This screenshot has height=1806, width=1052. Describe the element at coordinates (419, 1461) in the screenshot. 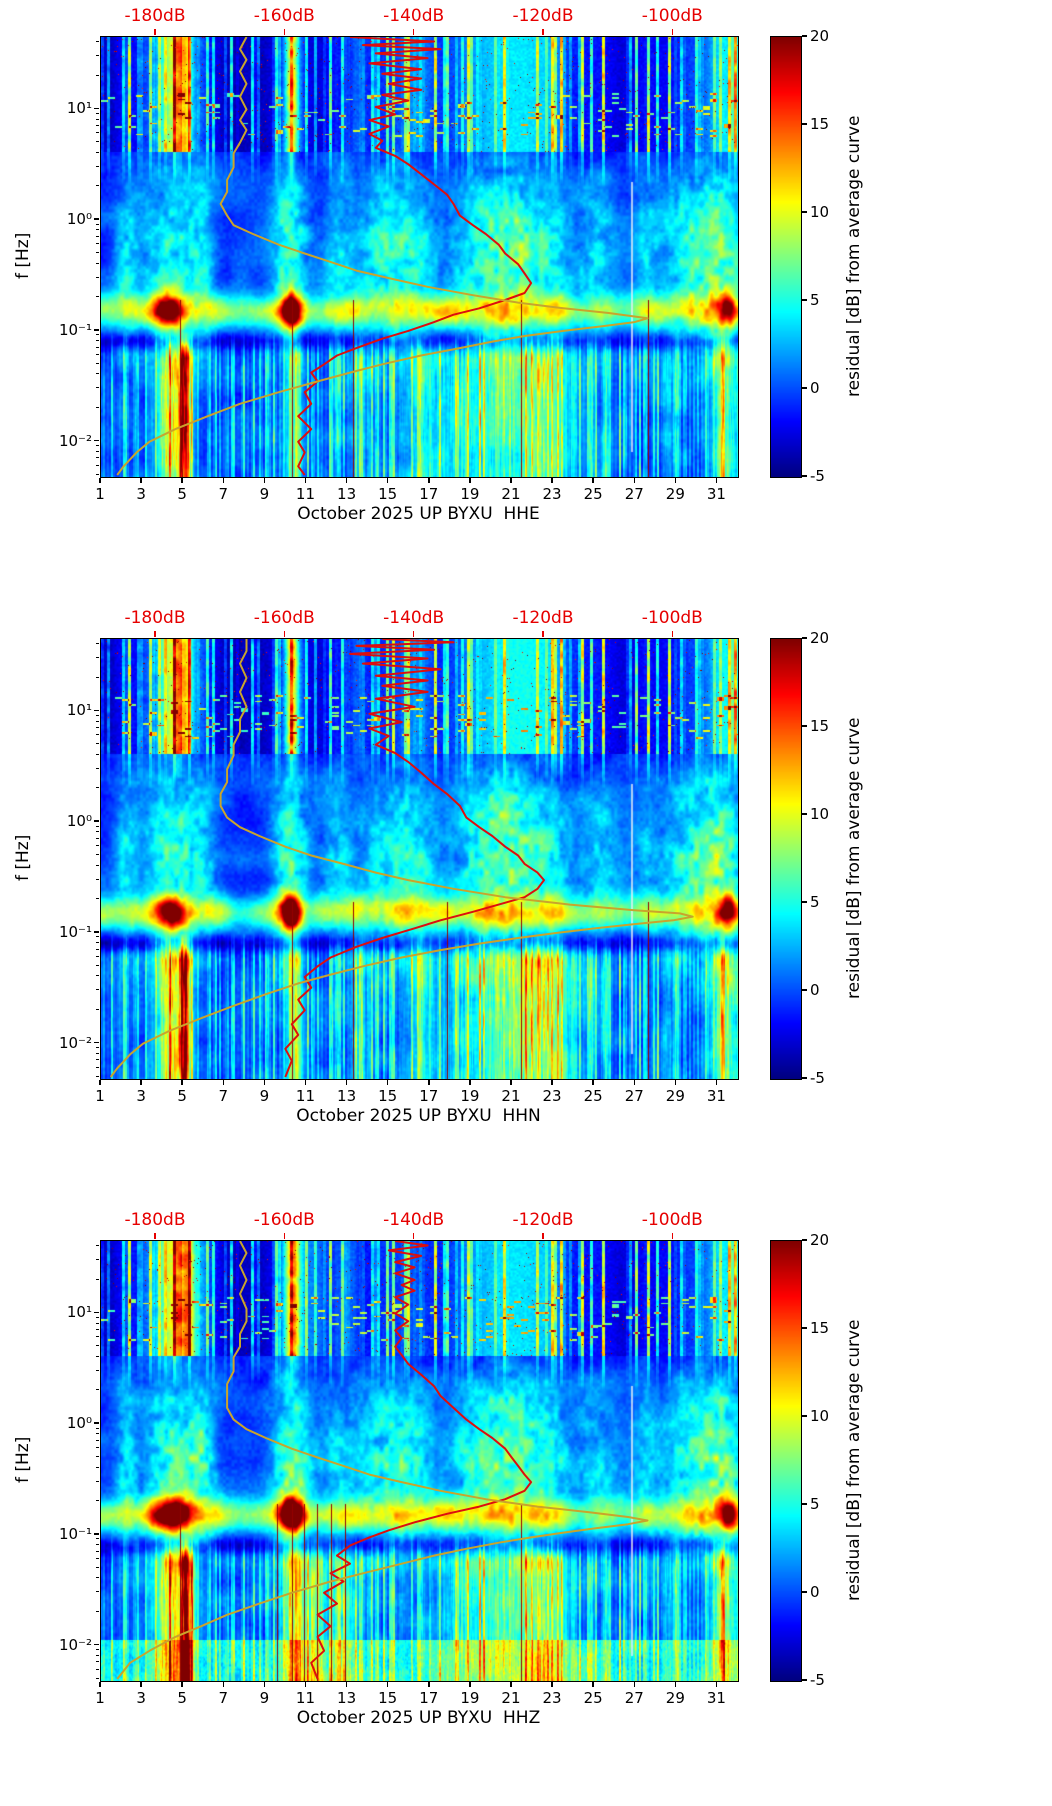

I see `spectrogram-canvas-hhz` at that location.